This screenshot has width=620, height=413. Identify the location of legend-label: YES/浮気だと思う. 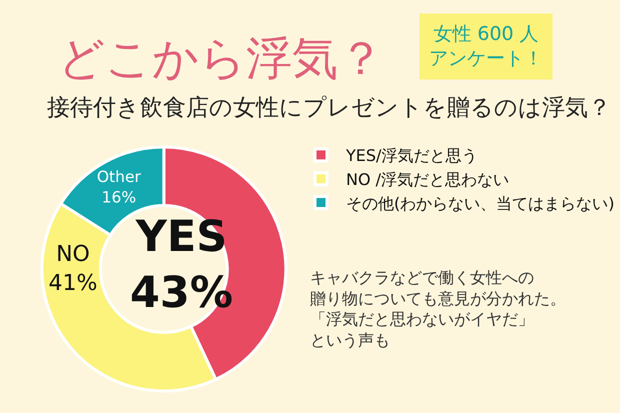
(411, 156).